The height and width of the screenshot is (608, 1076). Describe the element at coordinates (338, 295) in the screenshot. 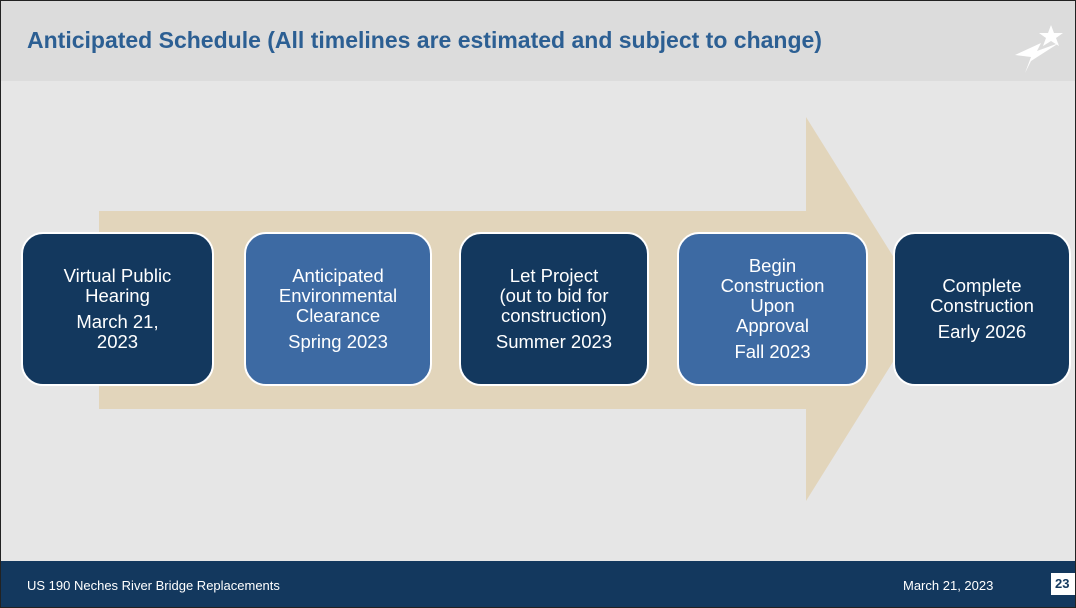

I see `step-label: Environmental` at that location.